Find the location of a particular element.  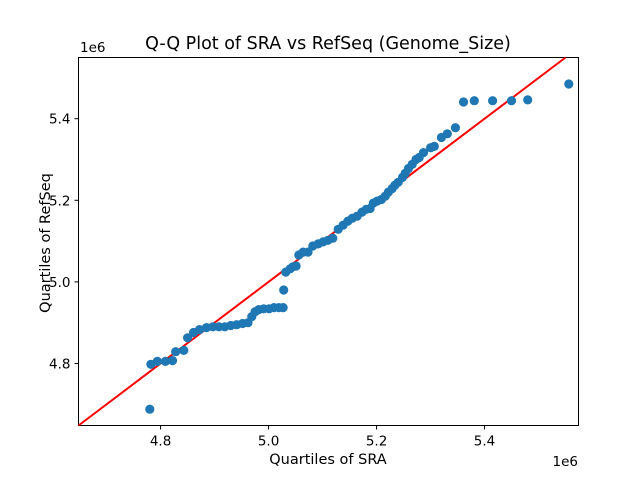

y-ticks: 4.8 5.0 5.2 5.4 is located at coordinates (64, 242).